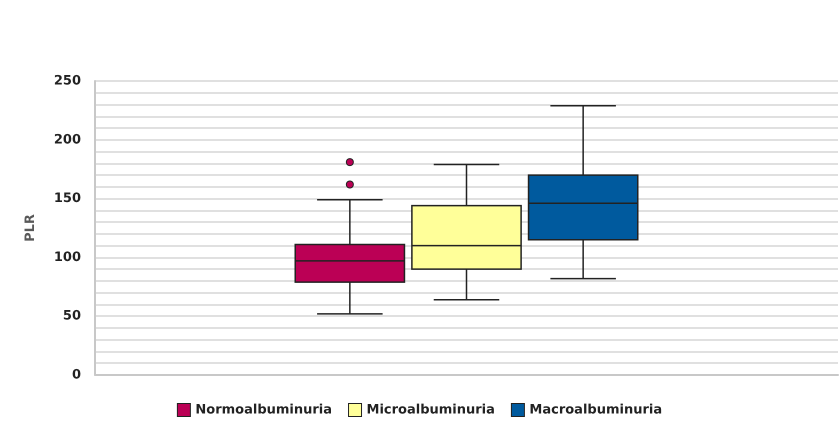  What do you see at coordinates (430, 410) in the screenshot?
I see `legend-label: Microalbuminuria` at bounding box center [430, 410].